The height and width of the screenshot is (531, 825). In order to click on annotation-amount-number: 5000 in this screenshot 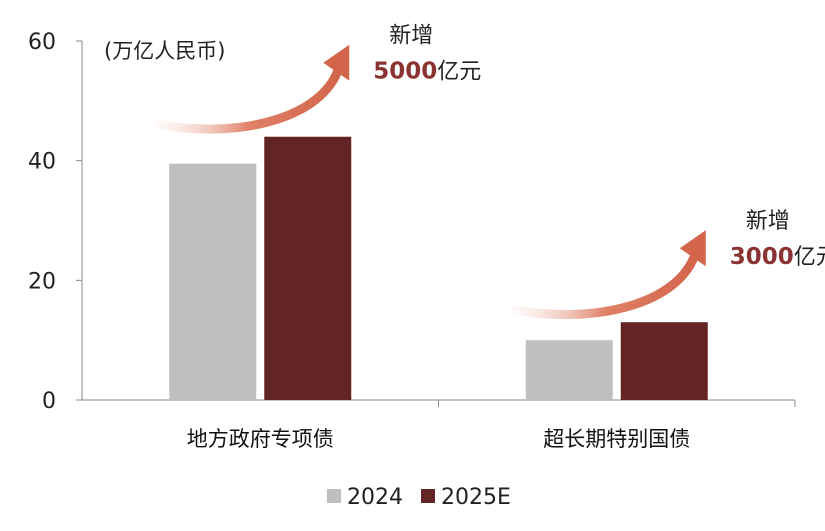, I will do `click(405, 72)`.